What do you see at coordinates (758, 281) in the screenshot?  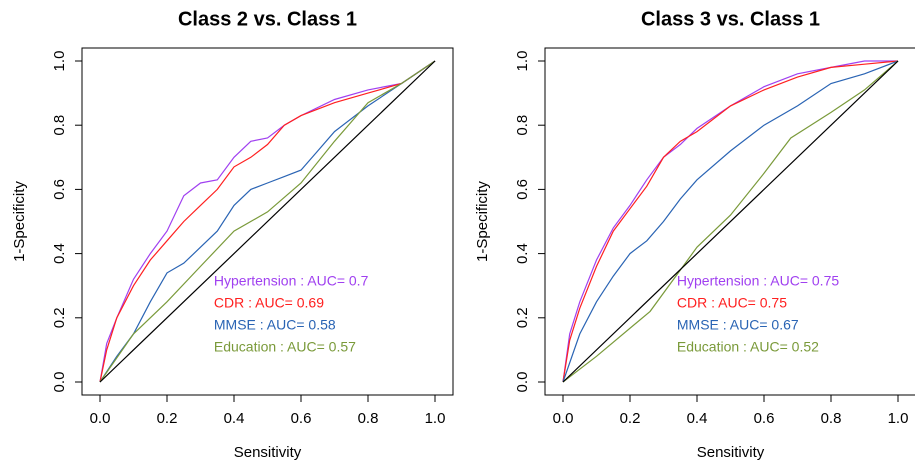 I see `legend-entry: Hypertension : AUC= 0.75` at bounding box center [758, 281].